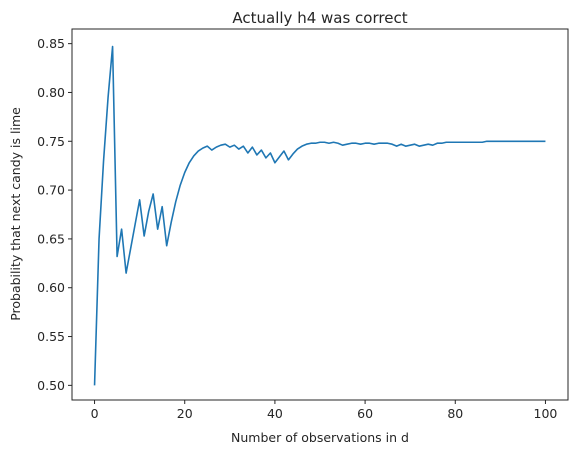 This screenshot has width=576, height=455. What do you see at coordinates (51, 385) in the screenshot?
I see `y-tick-label: 0.50` at bounding box center [51, 385].